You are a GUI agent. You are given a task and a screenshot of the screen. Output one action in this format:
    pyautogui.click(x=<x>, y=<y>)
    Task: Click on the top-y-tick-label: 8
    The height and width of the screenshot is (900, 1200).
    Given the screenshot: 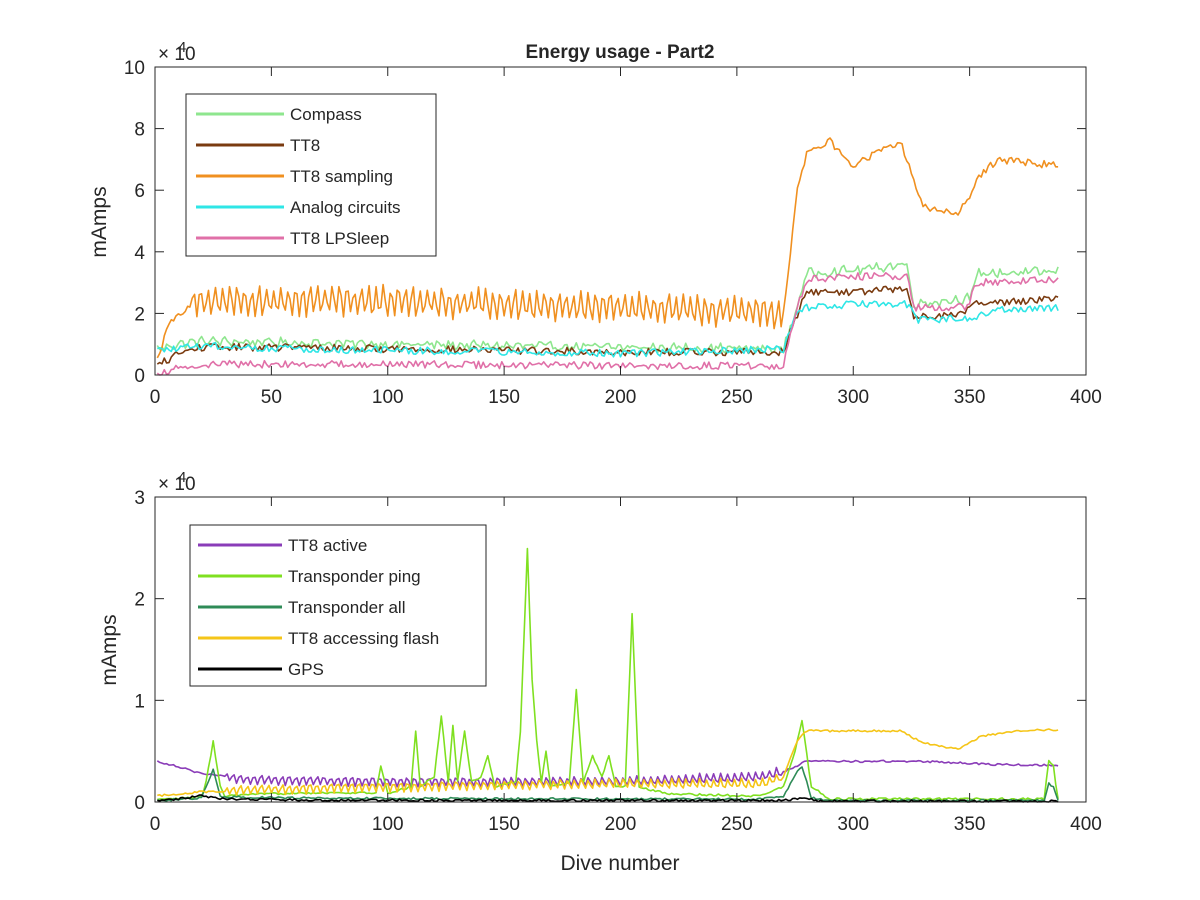 What is the action you would take?
    pyautogui.click(x=139, y=130)
    